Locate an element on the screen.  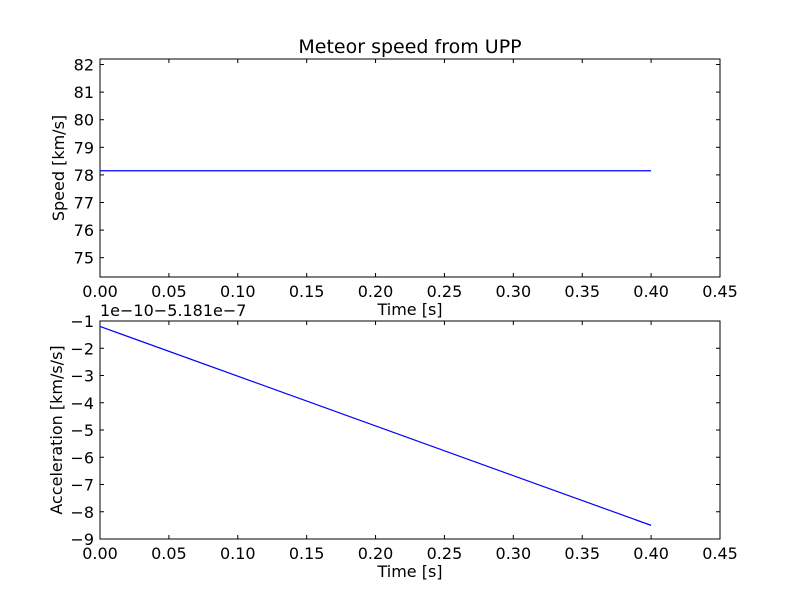
speed-x-axis-label: Time [s] is located at coordinates (409, 309).